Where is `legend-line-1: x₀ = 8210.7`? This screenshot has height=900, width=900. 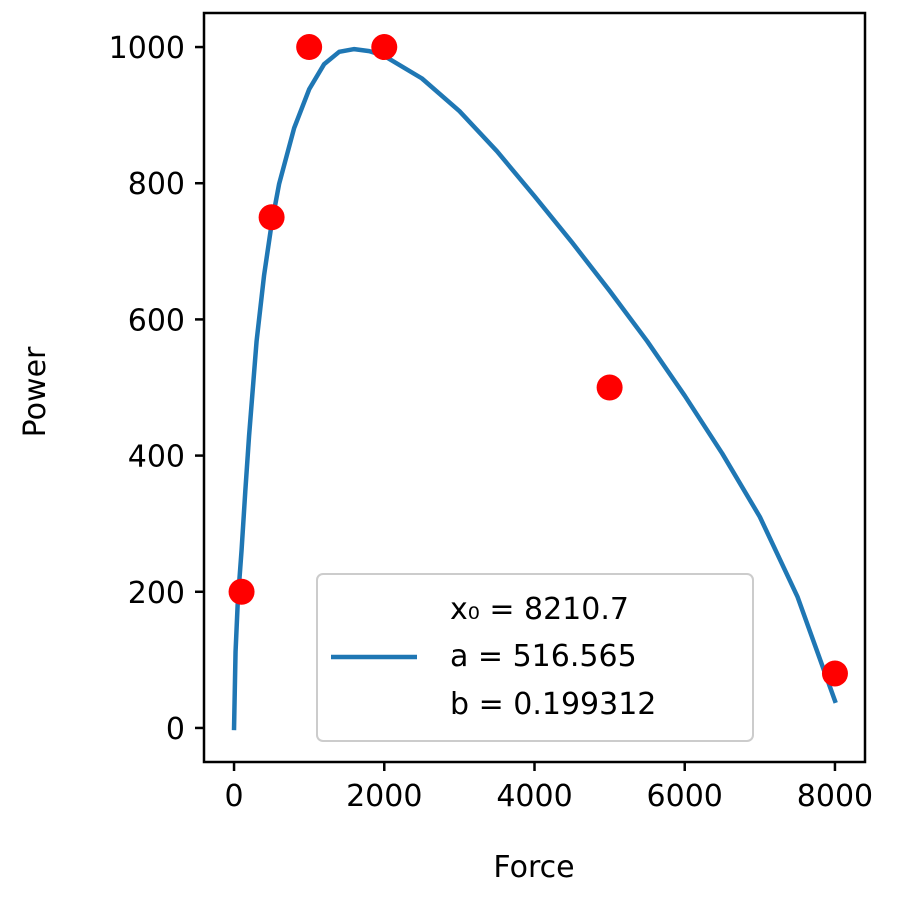 legend-line-1: x₀ = 8210.7 is located at coordinates (539, 609).